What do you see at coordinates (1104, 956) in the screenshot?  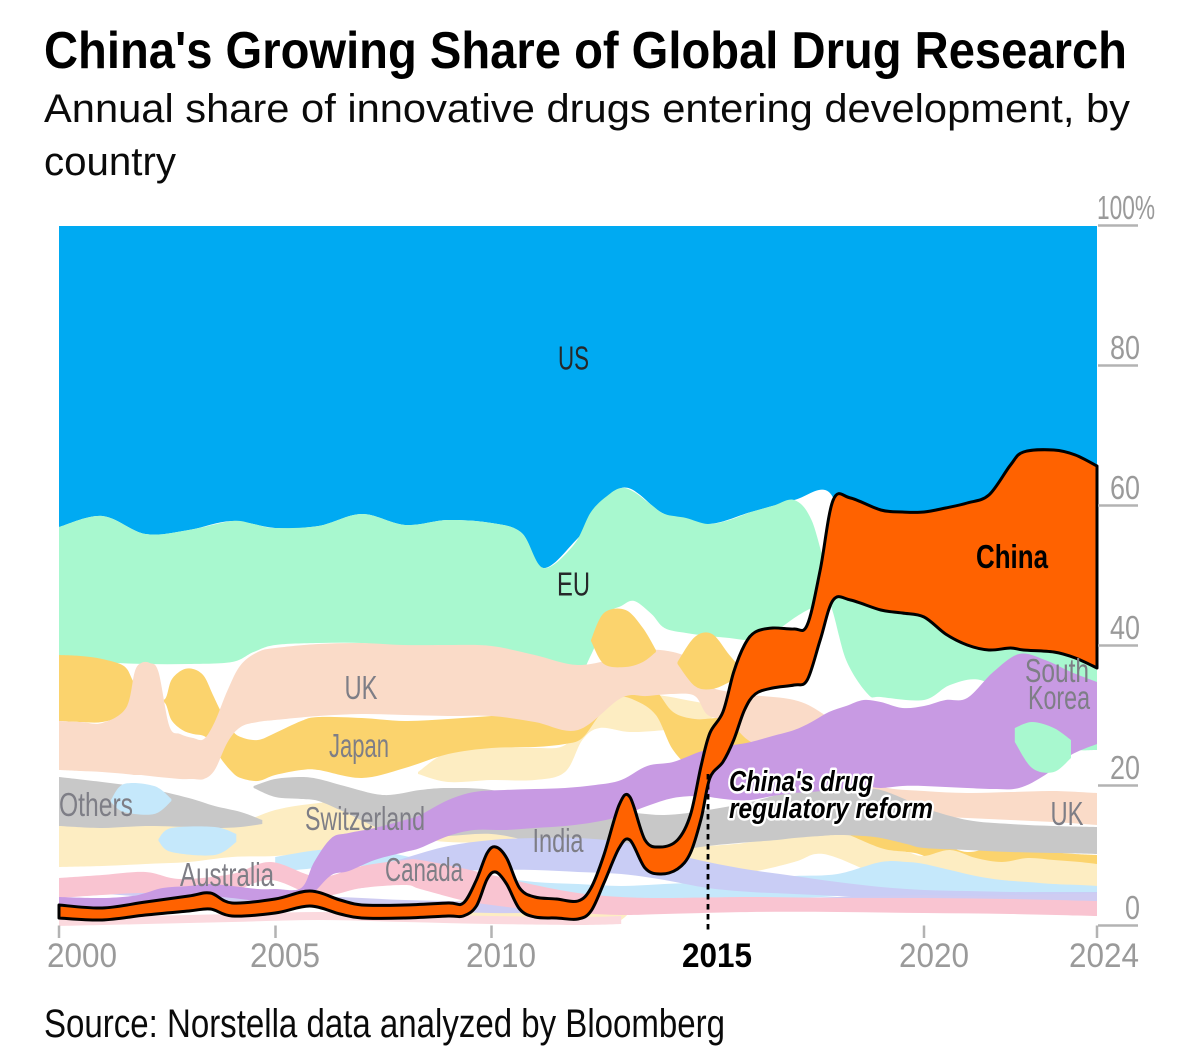 I see `svg-text: 2024` at bounding box center [1104, 956].